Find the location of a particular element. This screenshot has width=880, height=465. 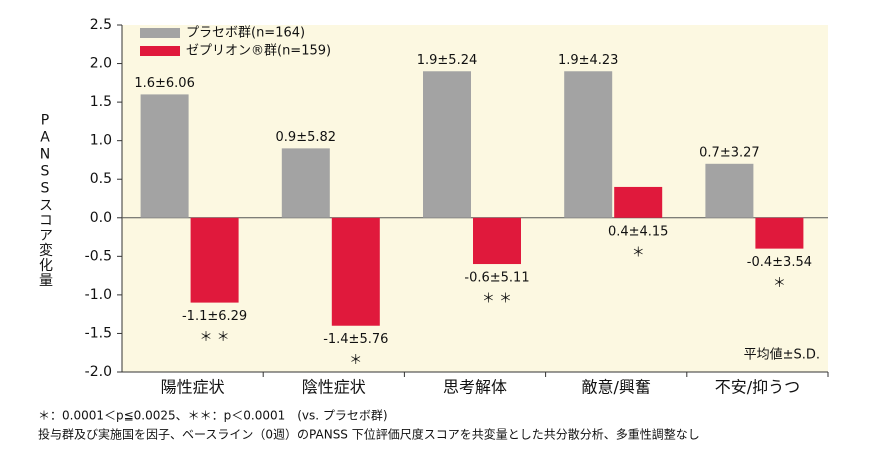

y-tick-label: 1.5 is located at coordinates (101, 102).